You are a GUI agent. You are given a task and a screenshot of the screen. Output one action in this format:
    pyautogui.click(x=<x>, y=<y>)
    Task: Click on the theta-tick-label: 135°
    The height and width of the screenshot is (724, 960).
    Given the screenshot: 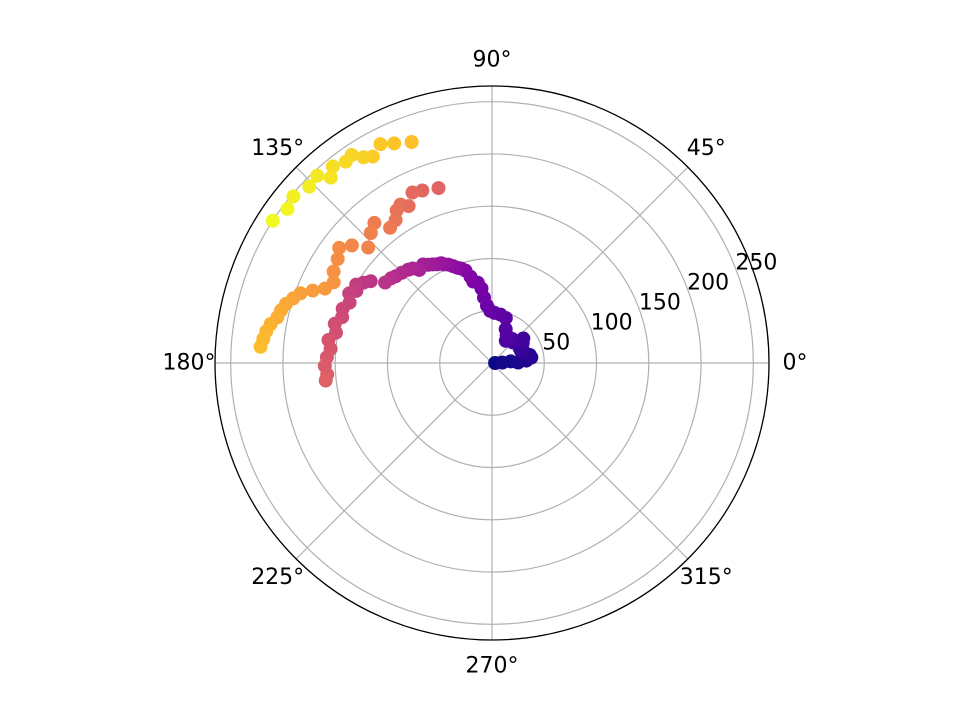 What is the action you would take?
    pyautogui.click(x=277, y=148)
    